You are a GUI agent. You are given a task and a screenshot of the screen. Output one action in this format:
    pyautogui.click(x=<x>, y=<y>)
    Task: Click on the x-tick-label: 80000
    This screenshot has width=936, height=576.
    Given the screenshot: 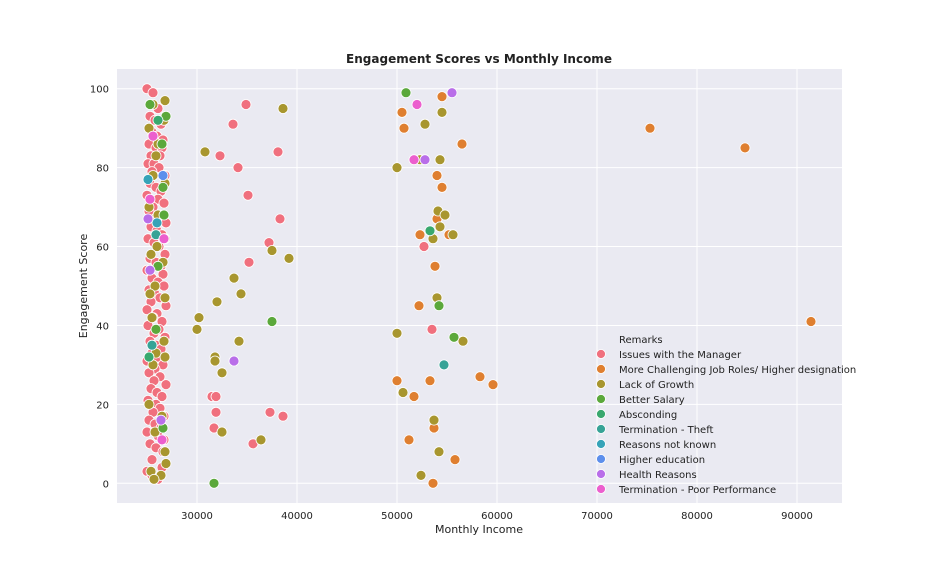 What is the action you would take?
    pyautogui.click(x=697, y=516)
    